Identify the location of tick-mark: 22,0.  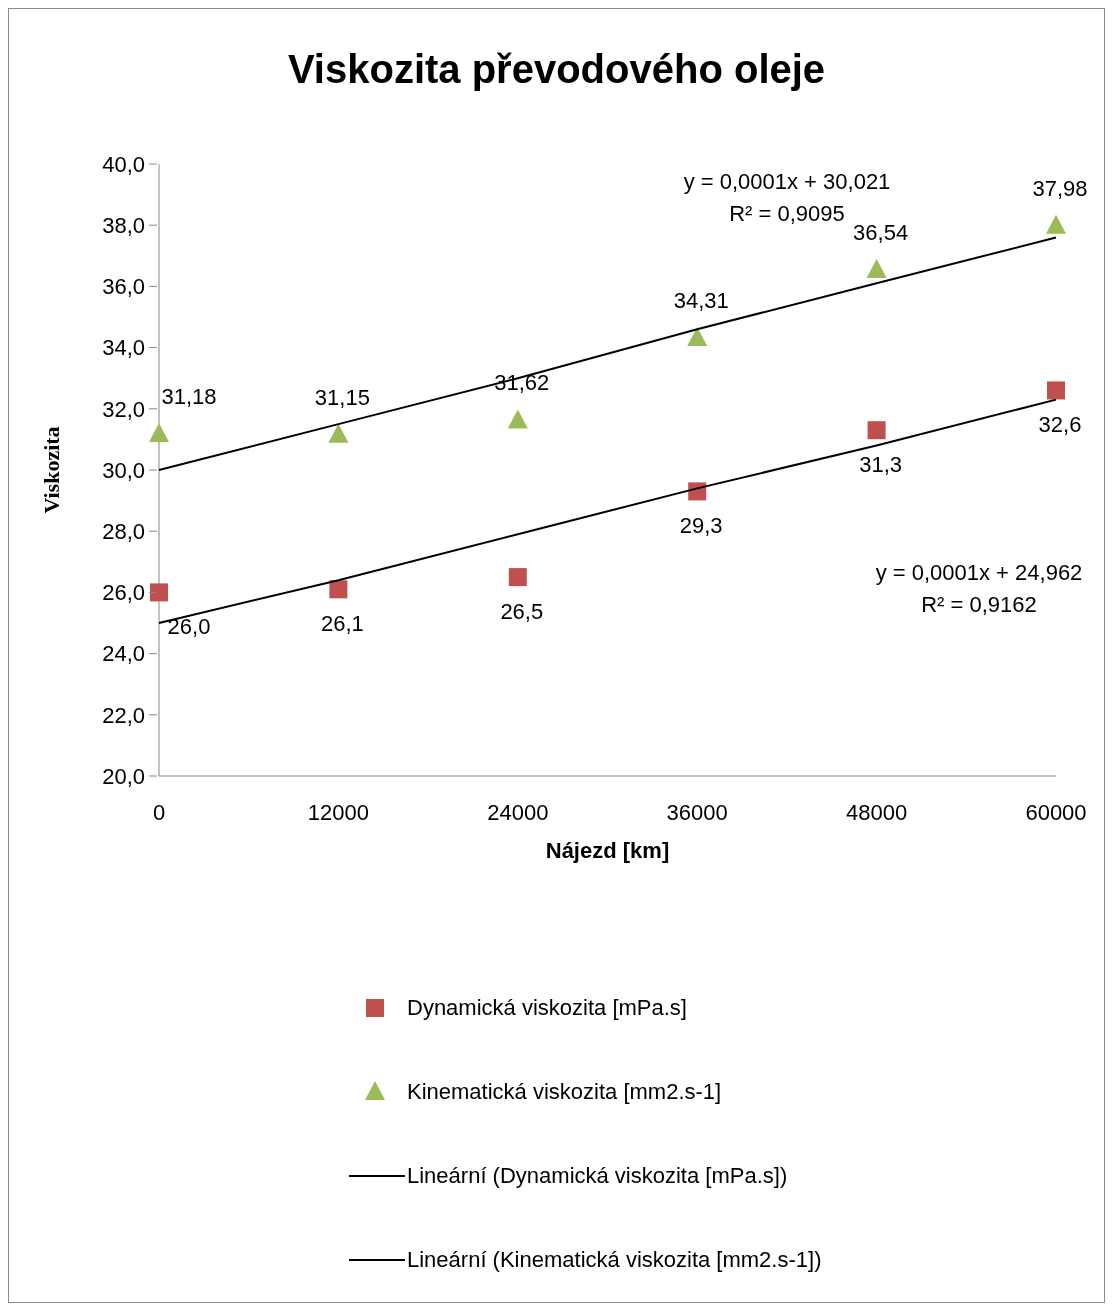
(130, 715).